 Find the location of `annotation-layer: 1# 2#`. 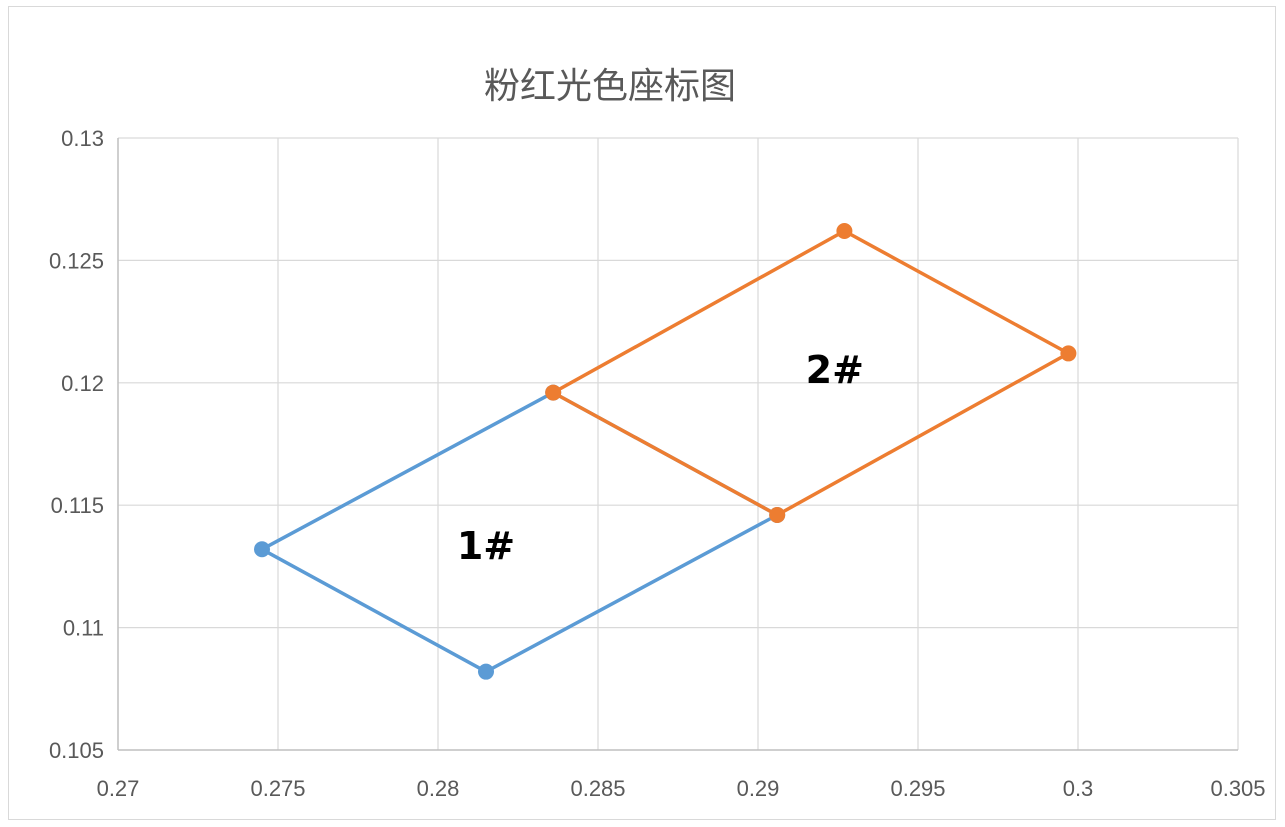

annotation-layer: 1# 2# is located at coordinates (660, 458).